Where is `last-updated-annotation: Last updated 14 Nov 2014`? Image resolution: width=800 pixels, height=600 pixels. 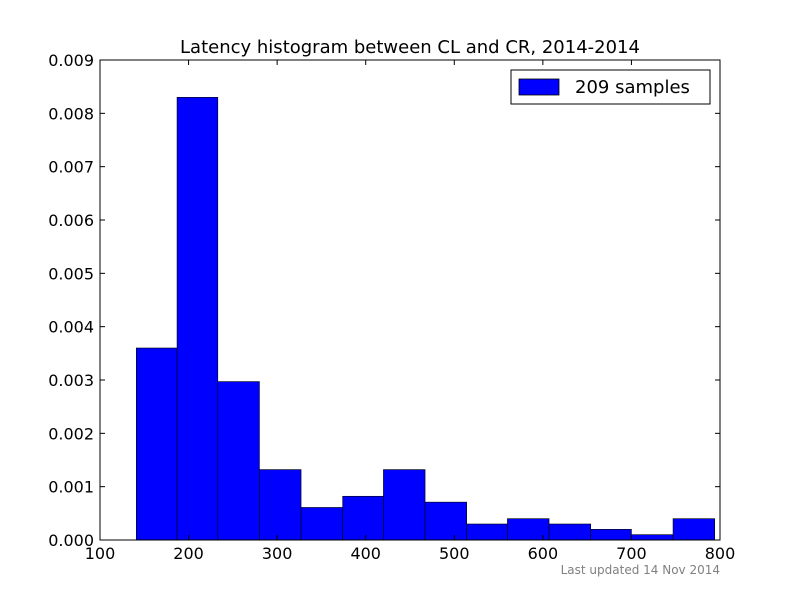
last-updated-annotation: Last updated 14 Nov 2014 is located at coordinates (640, 570).